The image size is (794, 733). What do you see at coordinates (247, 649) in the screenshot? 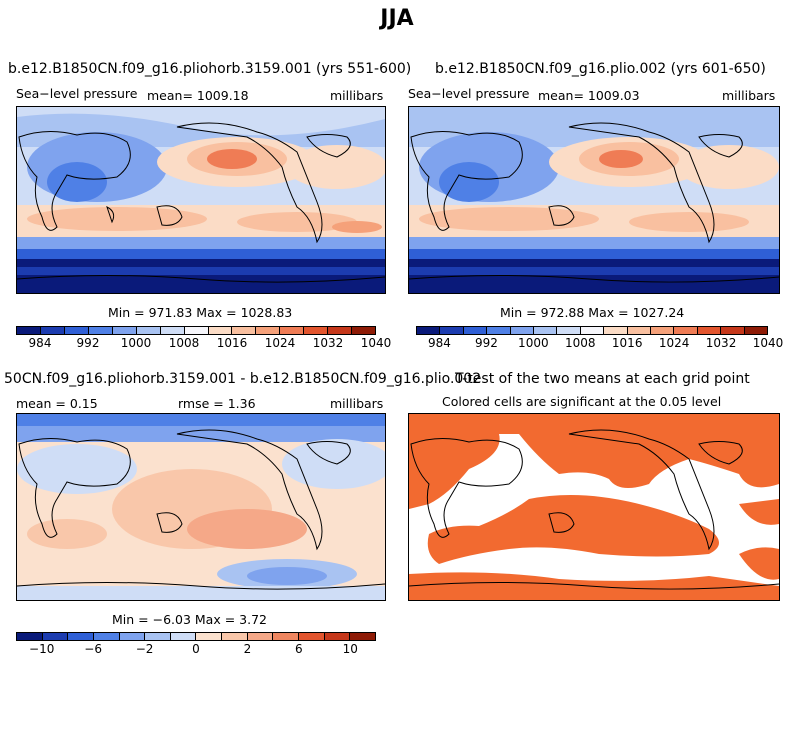
I see `colorbar-tick-label: 2` at bounding box center [247, 649].